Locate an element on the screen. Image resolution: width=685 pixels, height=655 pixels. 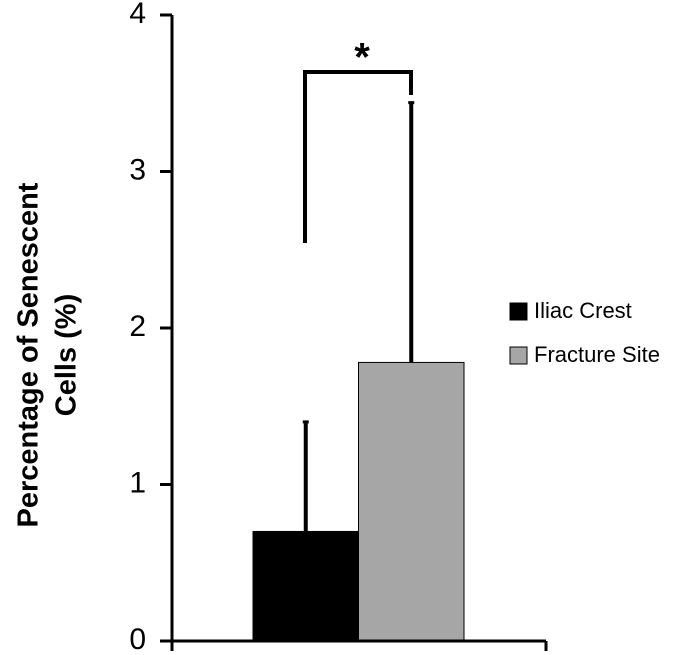
legend-label: Iliac Crest is located at coordinates (583, 310).